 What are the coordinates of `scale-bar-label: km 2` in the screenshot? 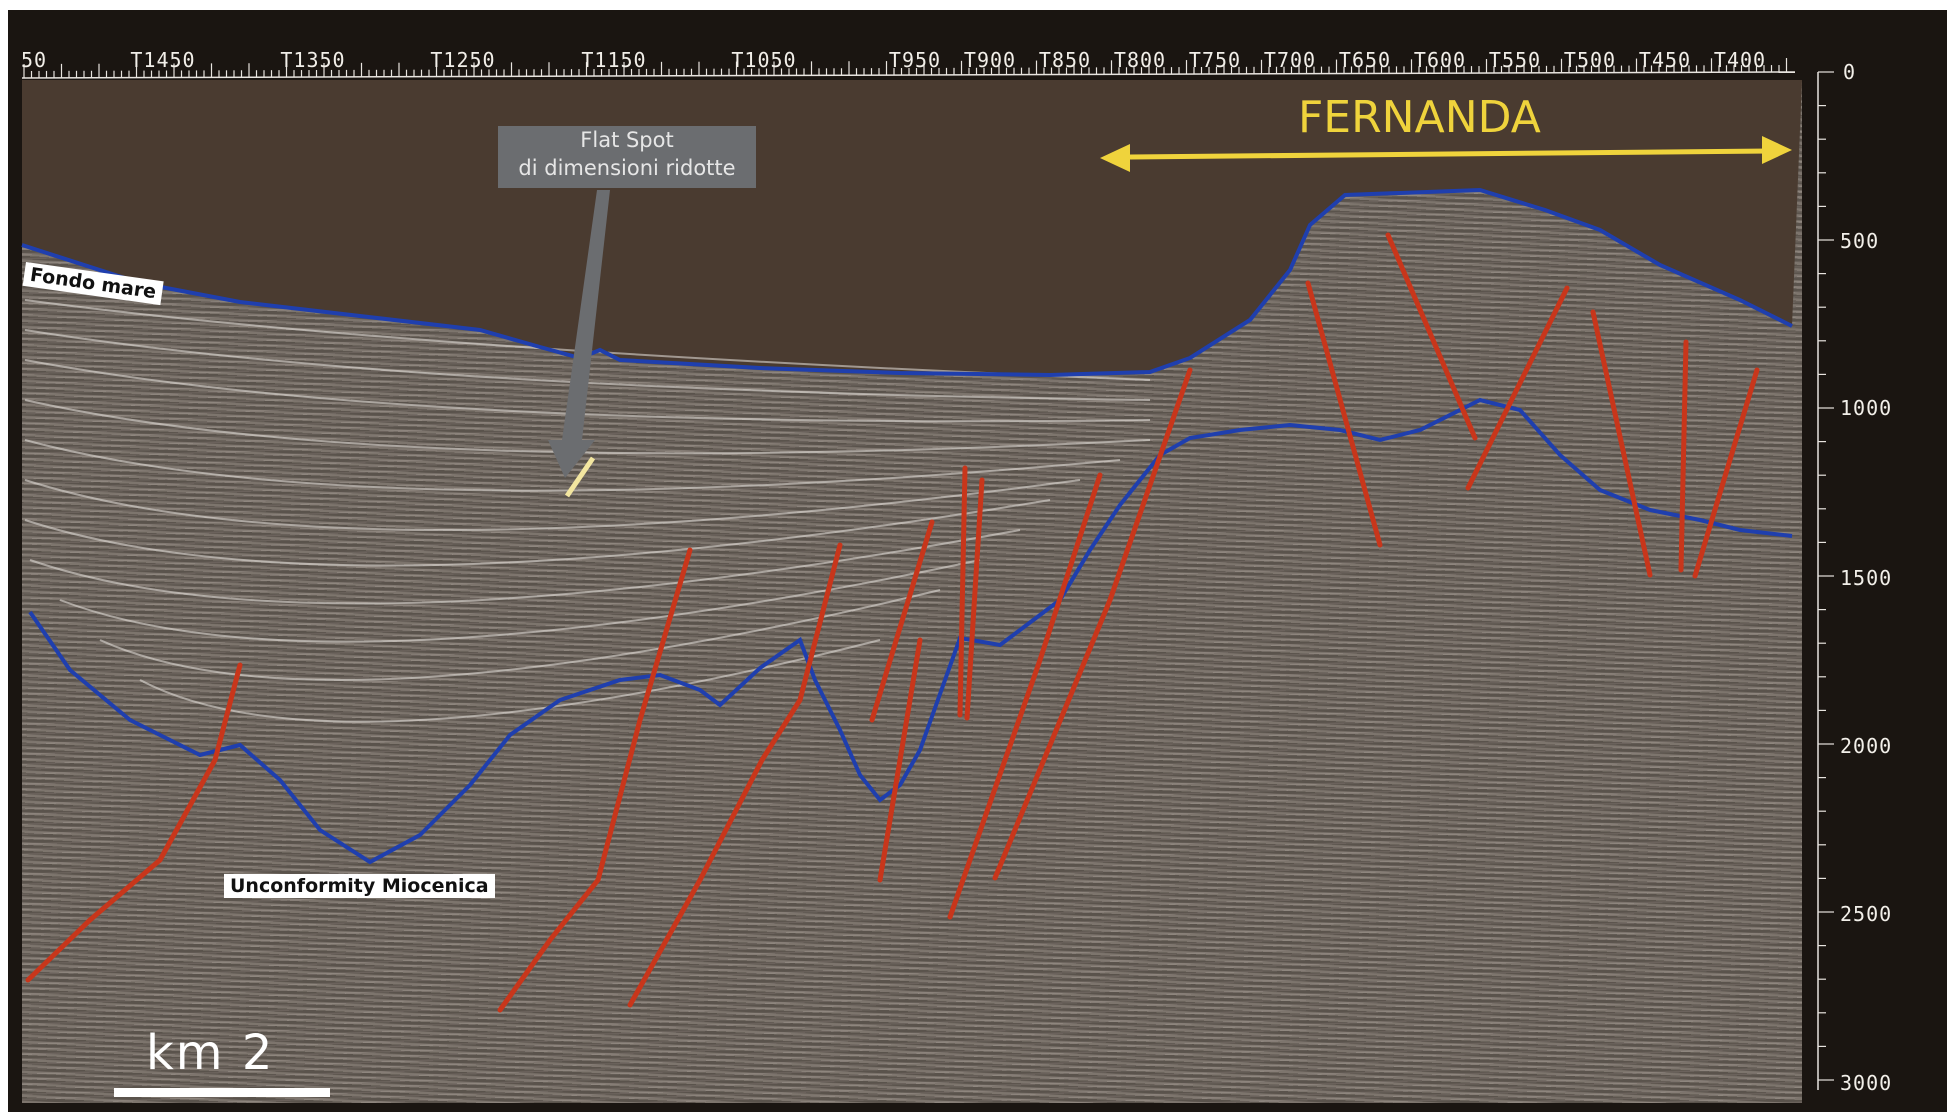 It's located at (210, 1053).